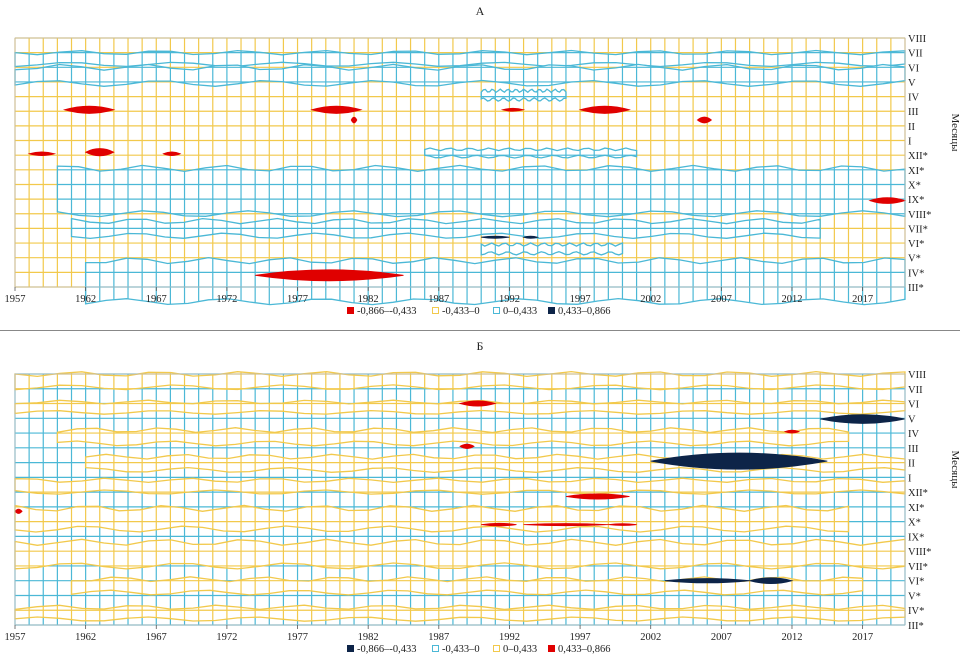  I want to click on alt-band, so click(481, 190).